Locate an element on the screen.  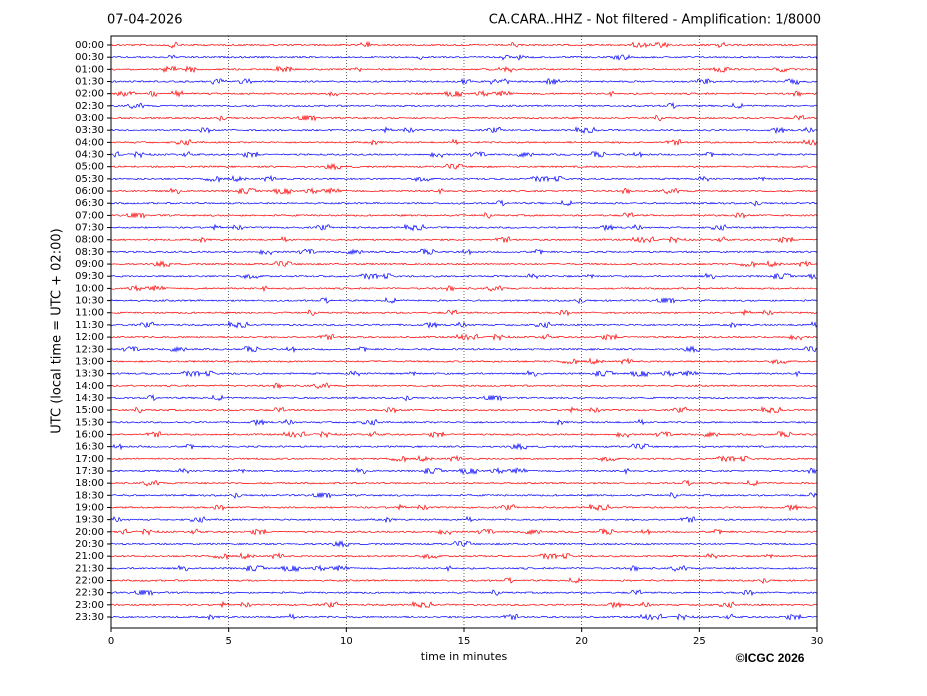
credit: ©ICGC 2026 is located at coordinates (770, 658).